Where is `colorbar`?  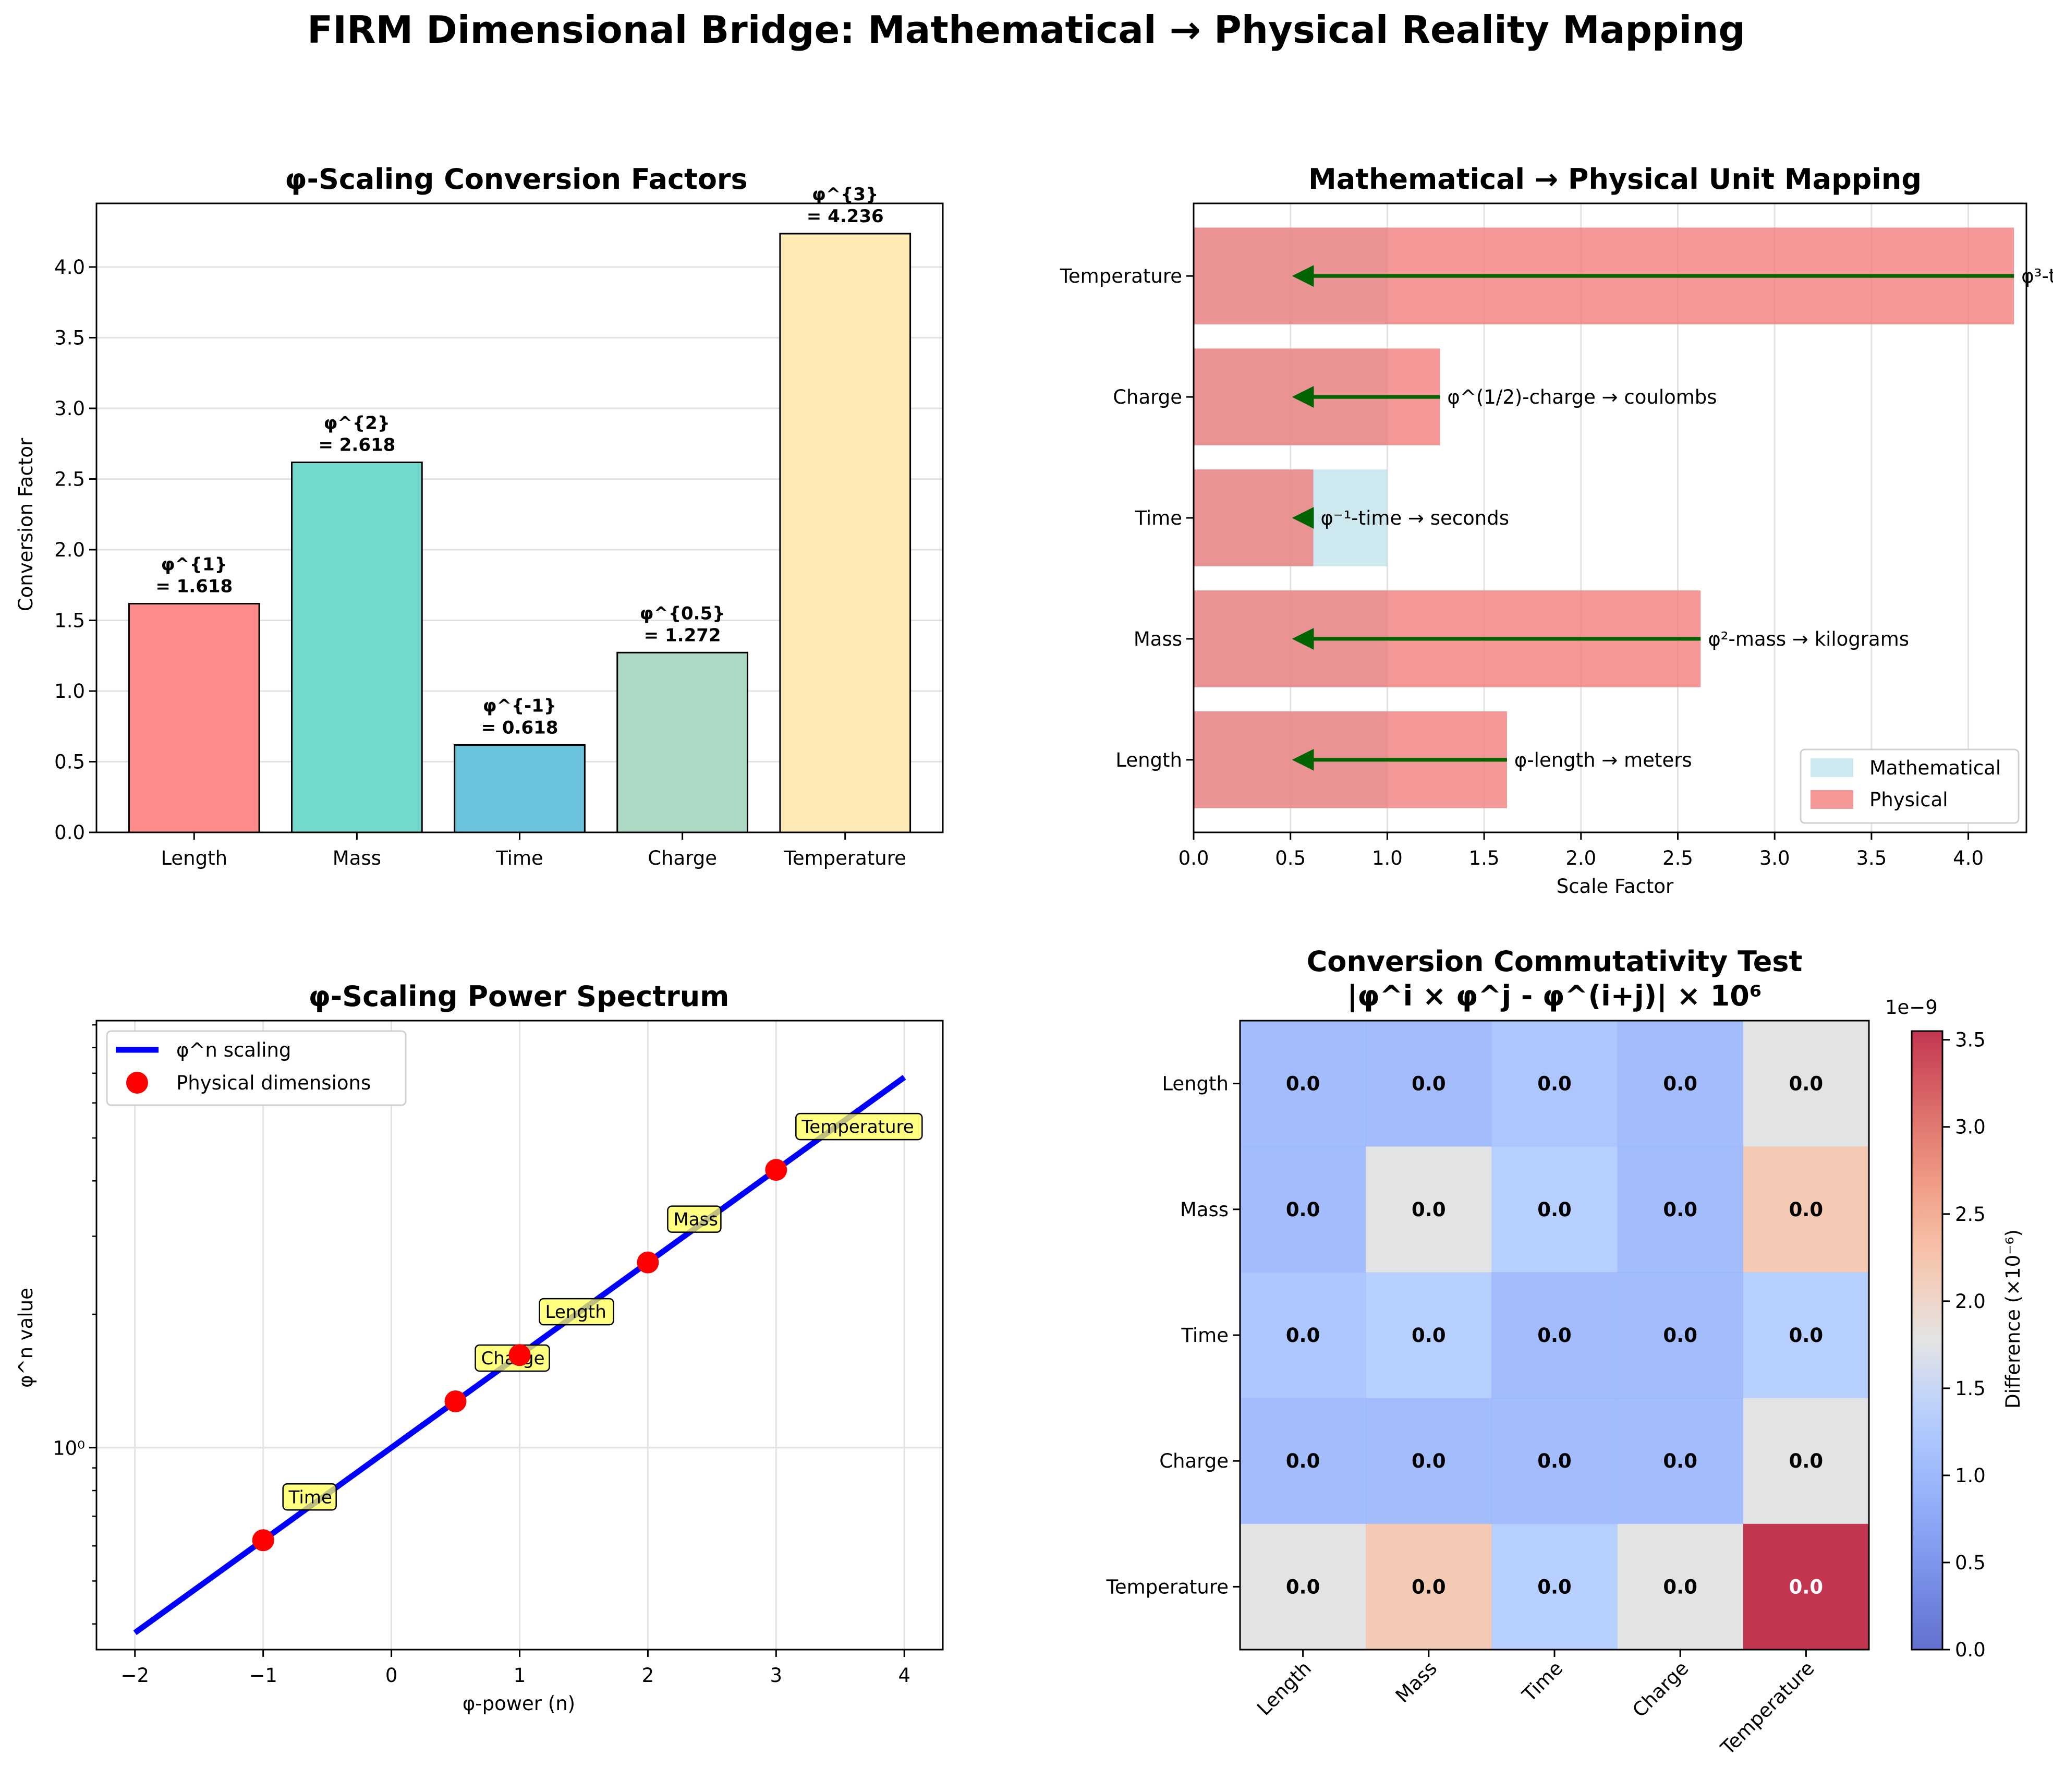 colorbar is located at coordinates (1927, 1340).